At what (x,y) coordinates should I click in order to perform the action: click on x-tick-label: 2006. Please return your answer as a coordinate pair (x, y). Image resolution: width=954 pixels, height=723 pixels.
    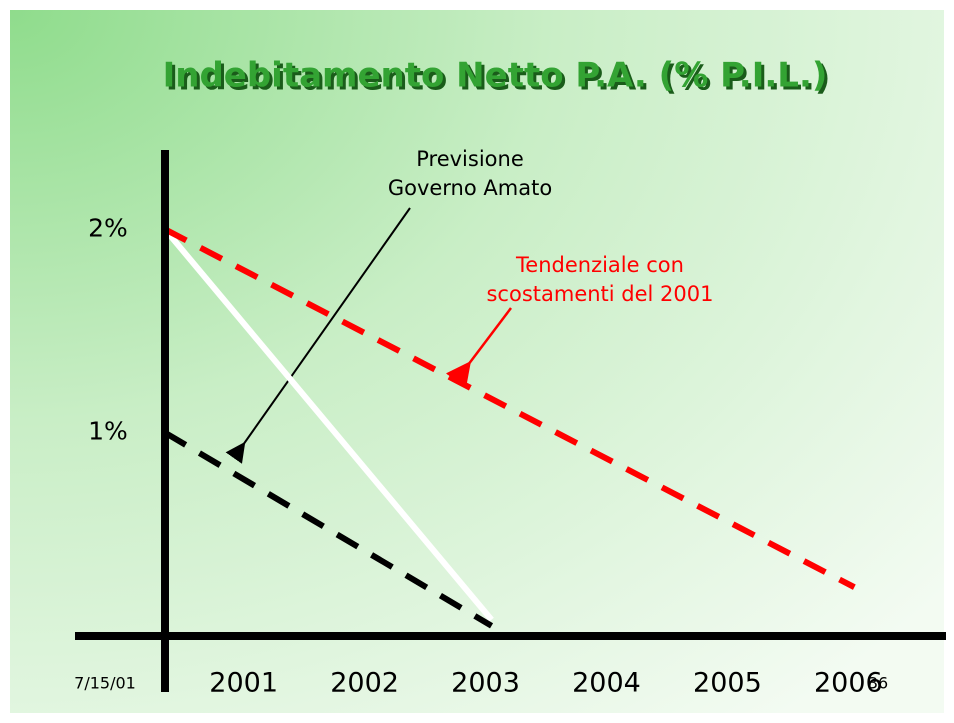
    Looking at the image, I should click on (848, 683).